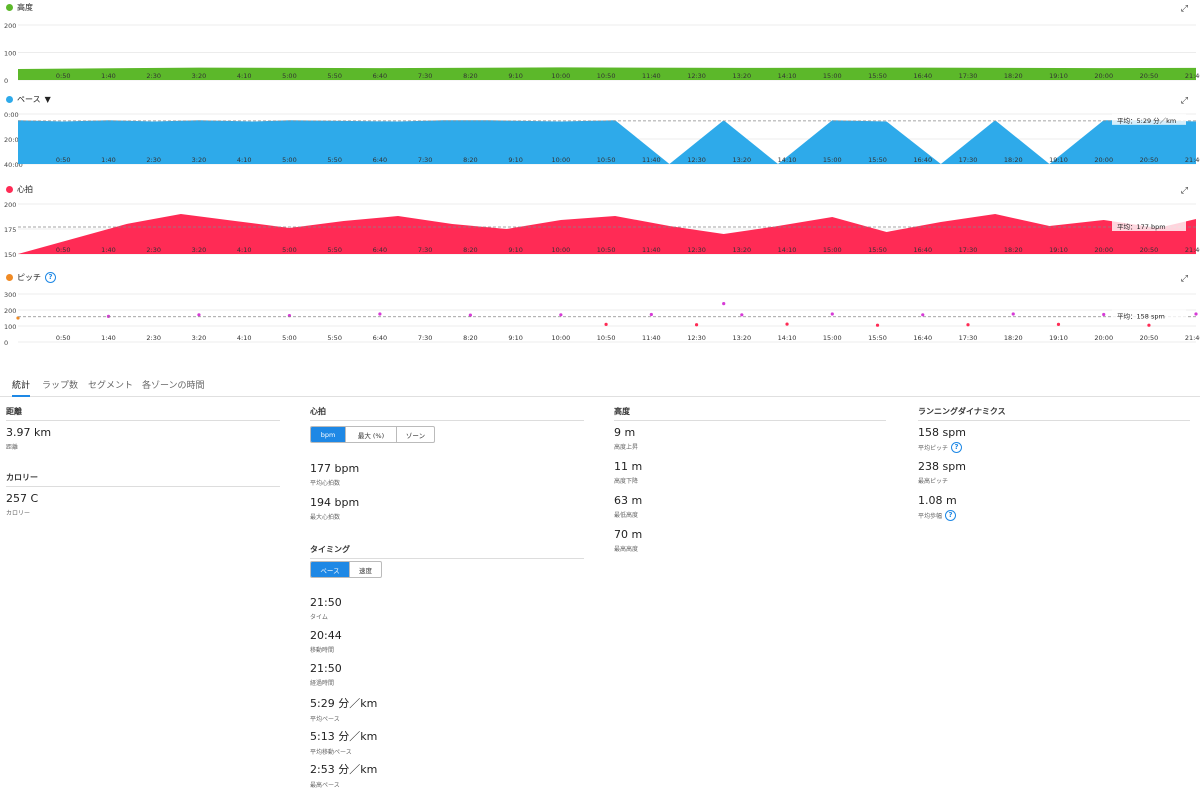 This screenshot has width=1200, height=798. I want to click on x-tick-label: 10:00, so click(560, 160).